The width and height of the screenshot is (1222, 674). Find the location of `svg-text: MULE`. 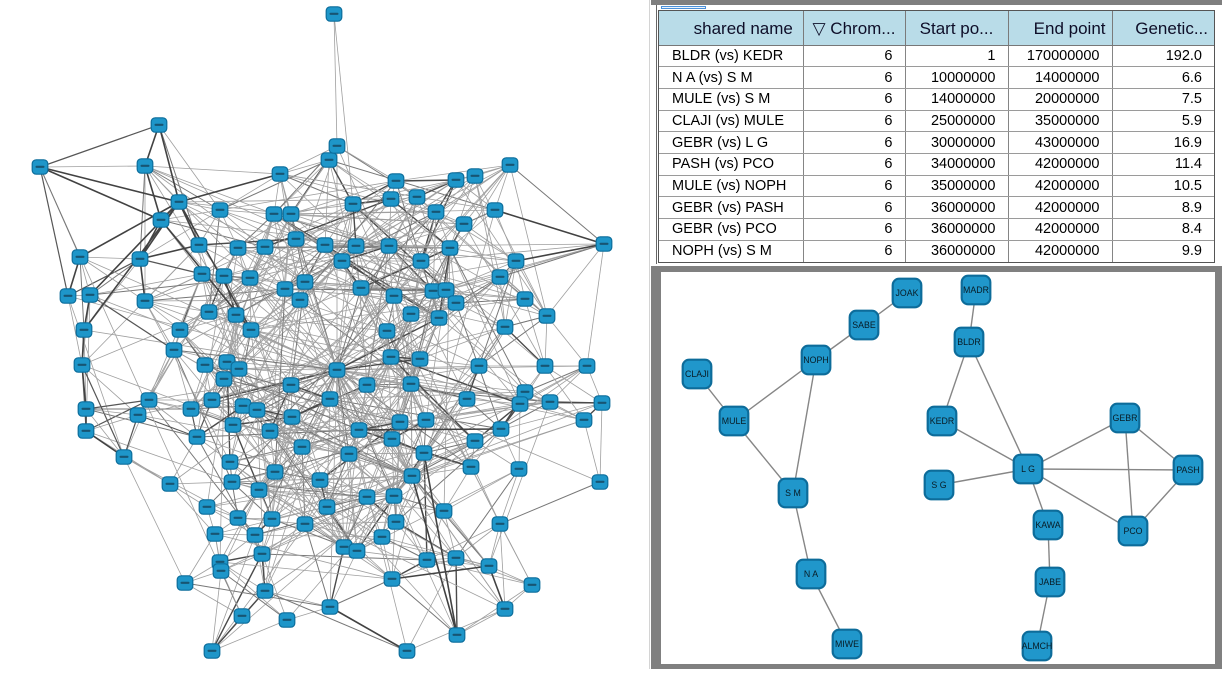

svg-text: MULE is located at coordinates (734, 421).